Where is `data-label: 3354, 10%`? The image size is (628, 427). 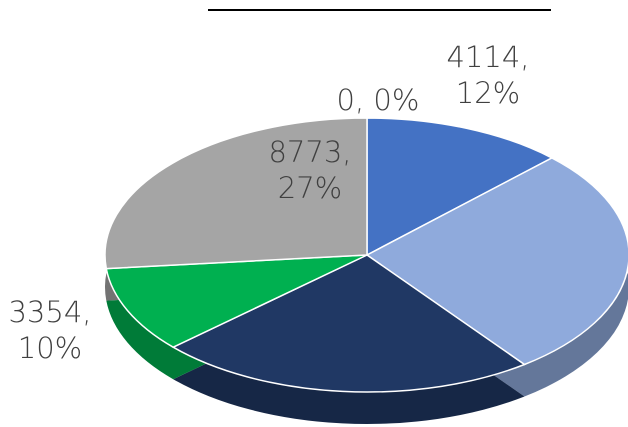 data-label: 3354, 10% is located at coordinates (50, 330).